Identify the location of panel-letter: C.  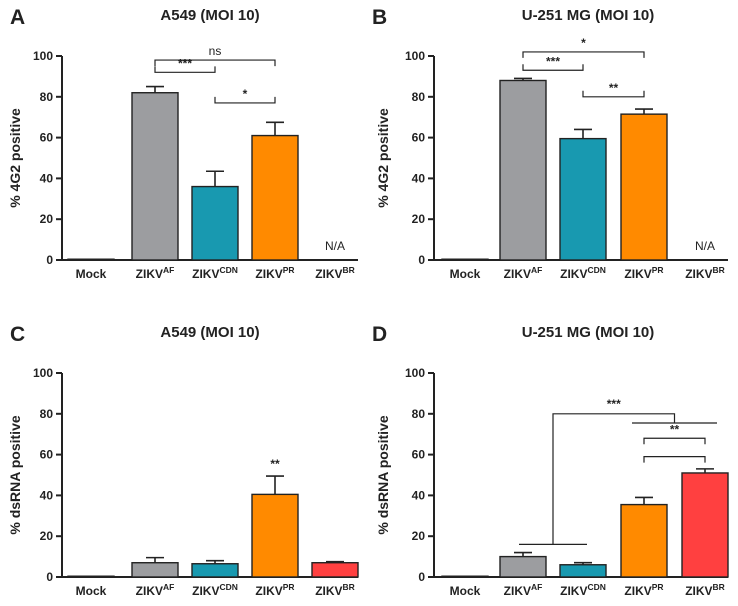
(17, 334).